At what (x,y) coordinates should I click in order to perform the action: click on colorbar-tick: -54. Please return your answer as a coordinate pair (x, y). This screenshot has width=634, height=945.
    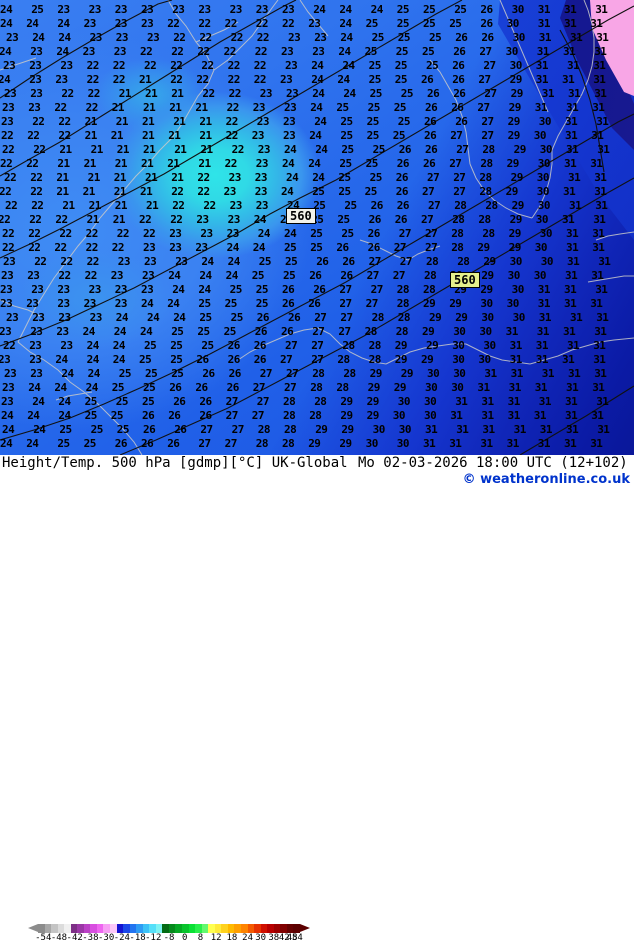
    Looking at the image, I should click on (43, 938).